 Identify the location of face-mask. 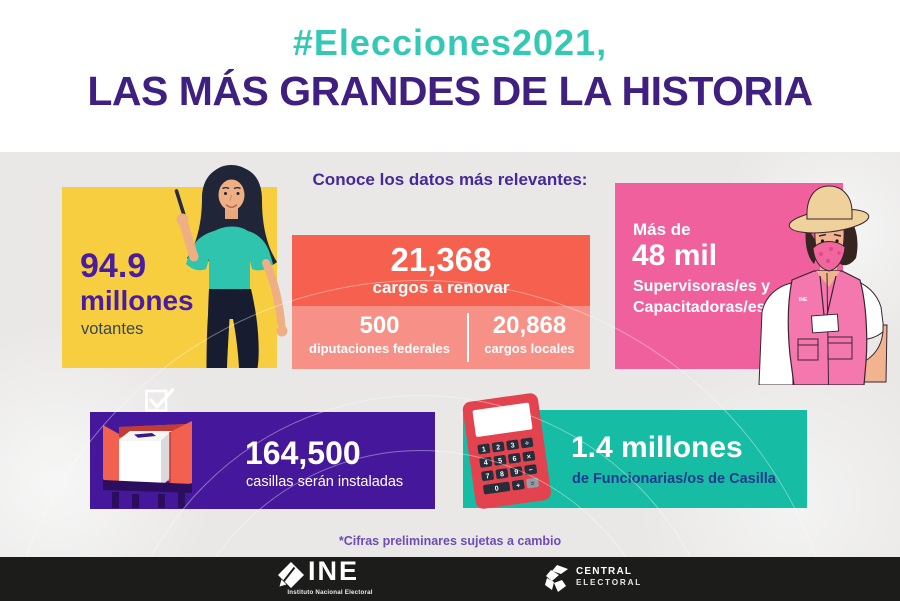
(829, 256).